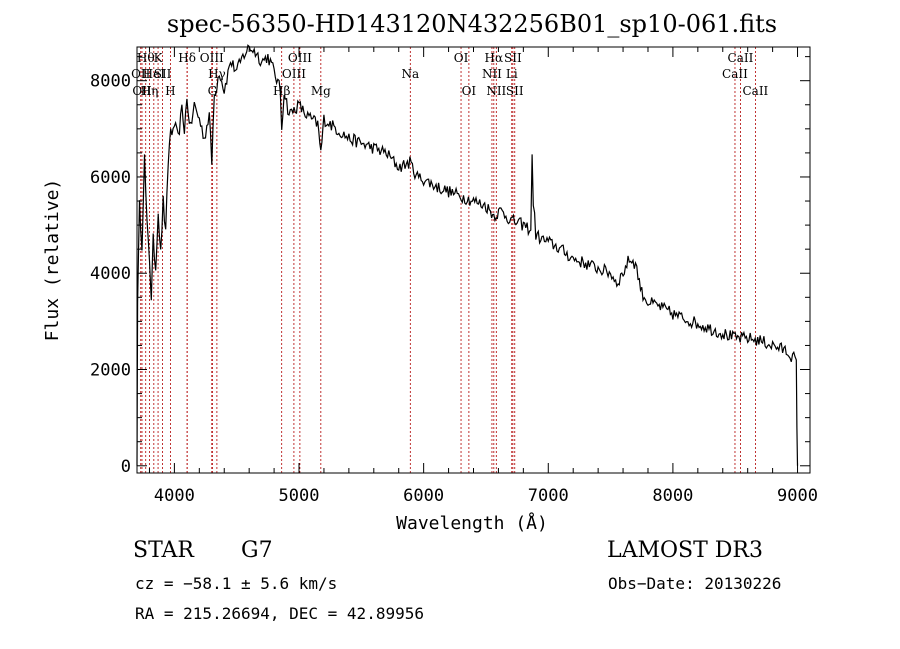 This screenshot has height=649, width=900. What do you see at coordinates (217, 74) in the screenshot?
I see `line-label: Hγ` at bounding box center [217, 74].